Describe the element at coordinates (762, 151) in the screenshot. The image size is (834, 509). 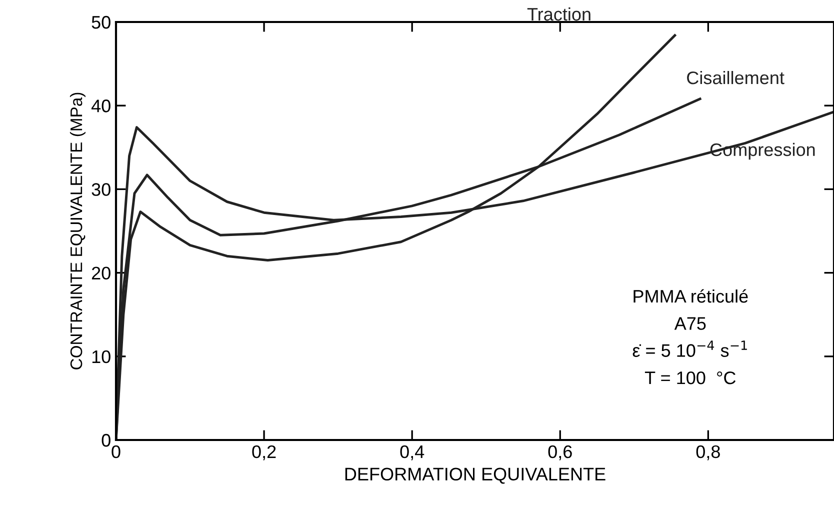
I see `series-label: Compression` at that location.